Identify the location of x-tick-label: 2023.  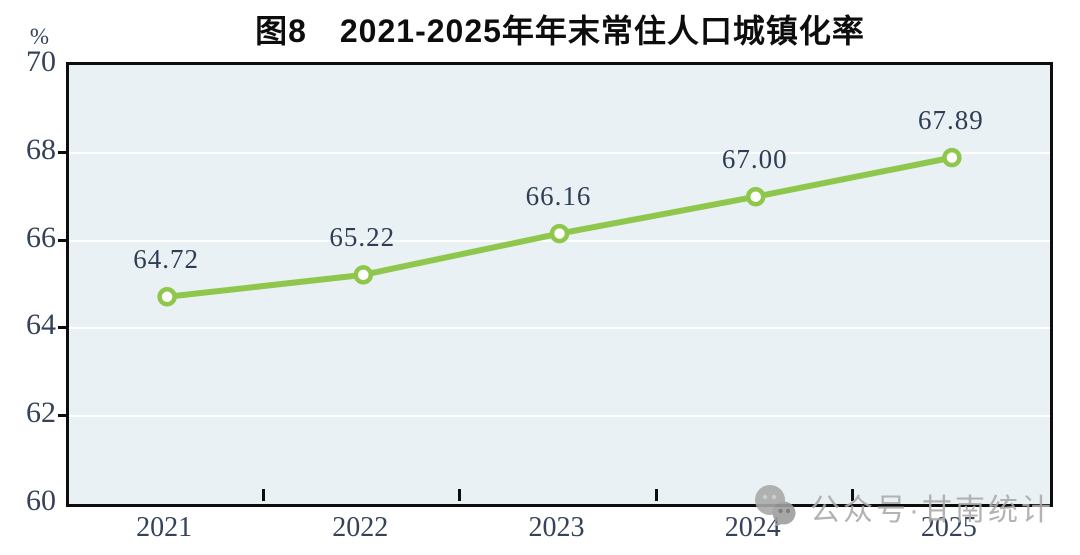
(556, 527).